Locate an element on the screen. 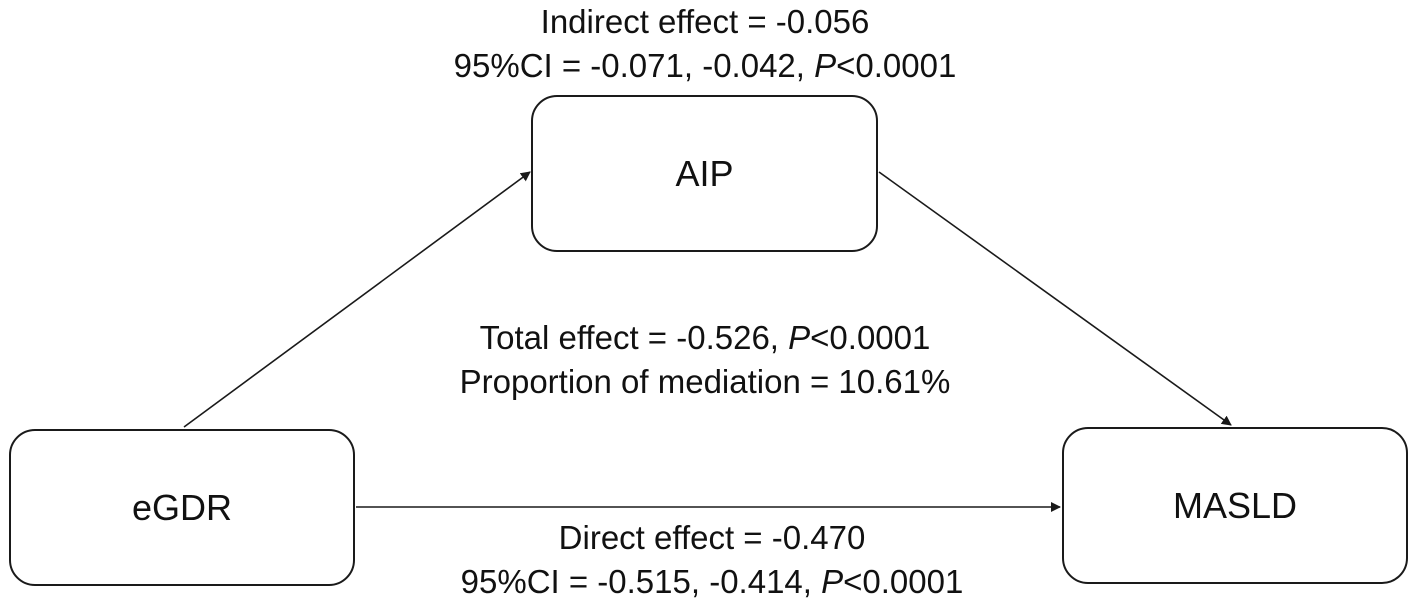 The height and width of the screenshot is (608, 1417). indirect-ci-text: 95%CI = -0.071, -0.042, is located at coordinates (634, 65).